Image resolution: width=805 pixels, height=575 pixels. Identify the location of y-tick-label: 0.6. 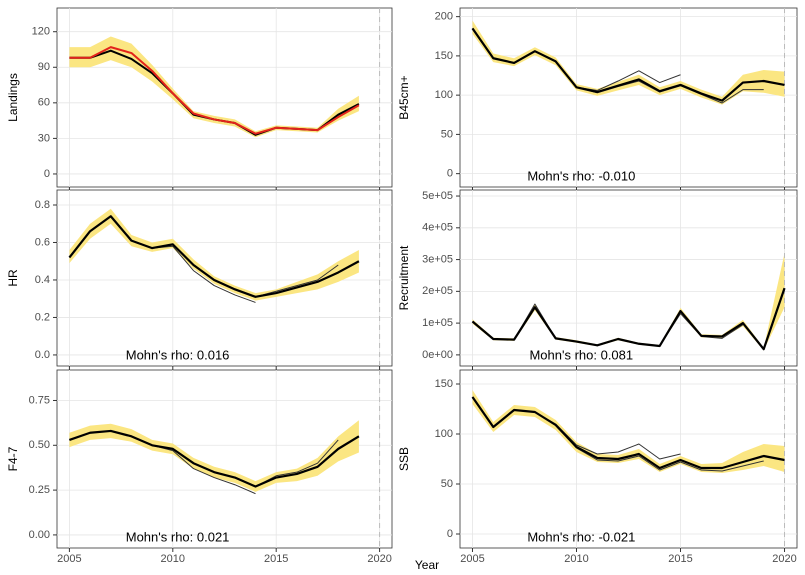
(42, 242).